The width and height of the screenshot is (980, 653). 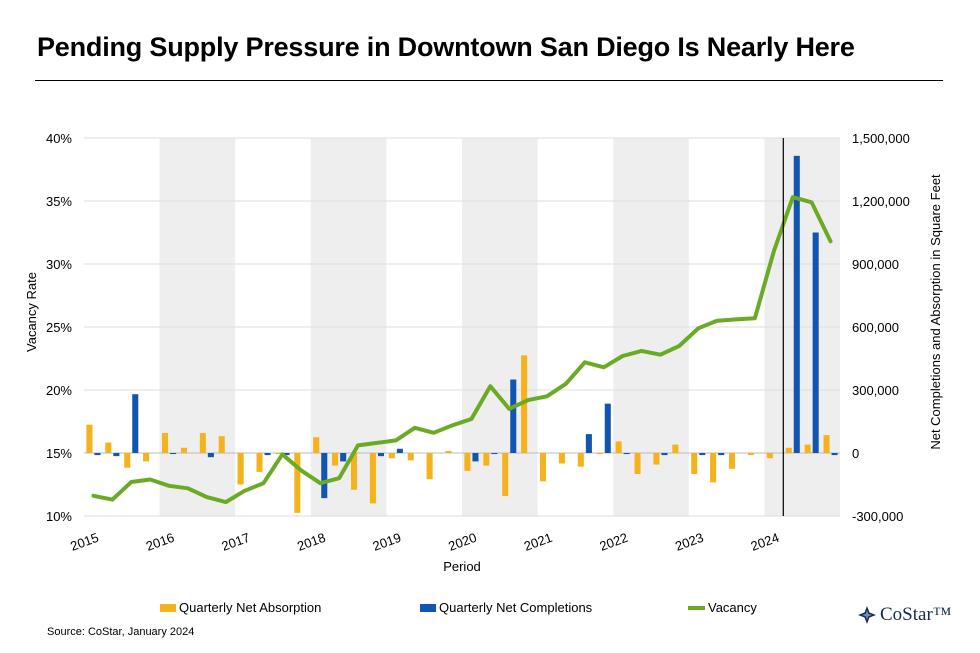 I want to click on legend-label-completions: Quarterly Net Completions, so click(x=516, y=607).